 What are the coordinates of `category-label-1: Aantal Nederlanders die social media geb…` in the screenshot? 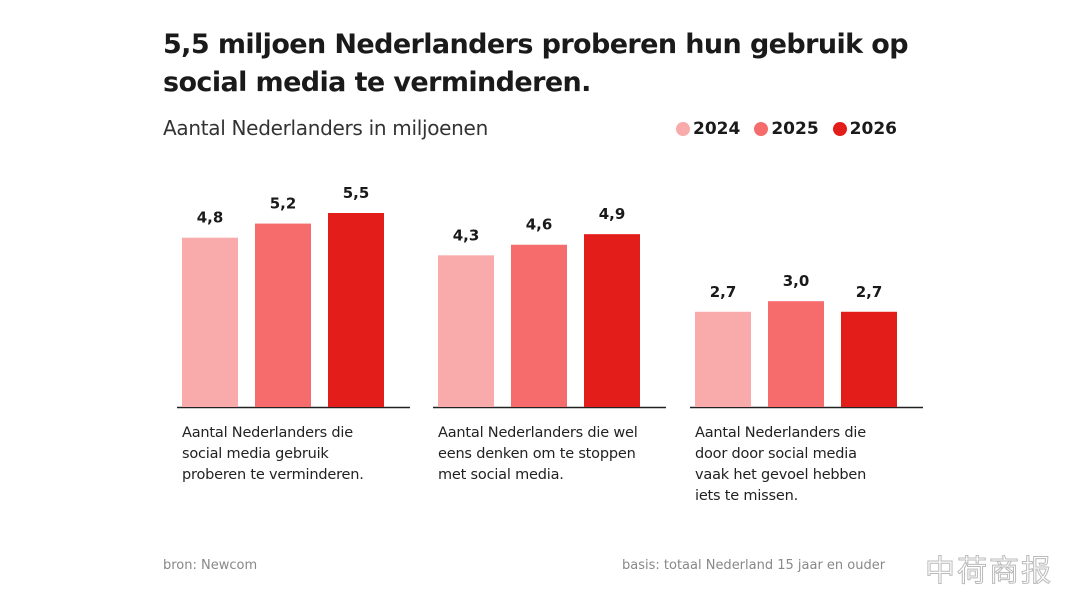 It's located at (273, 454).